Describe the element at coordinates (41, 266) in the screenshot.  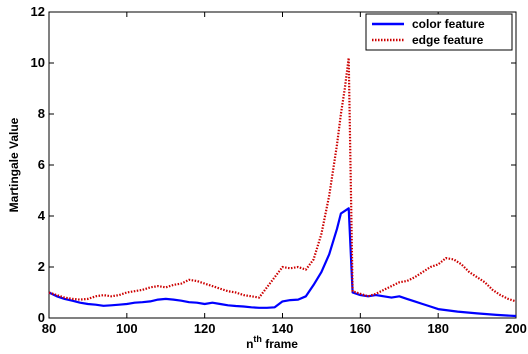
I see `y-tick-label: 2` at that location.